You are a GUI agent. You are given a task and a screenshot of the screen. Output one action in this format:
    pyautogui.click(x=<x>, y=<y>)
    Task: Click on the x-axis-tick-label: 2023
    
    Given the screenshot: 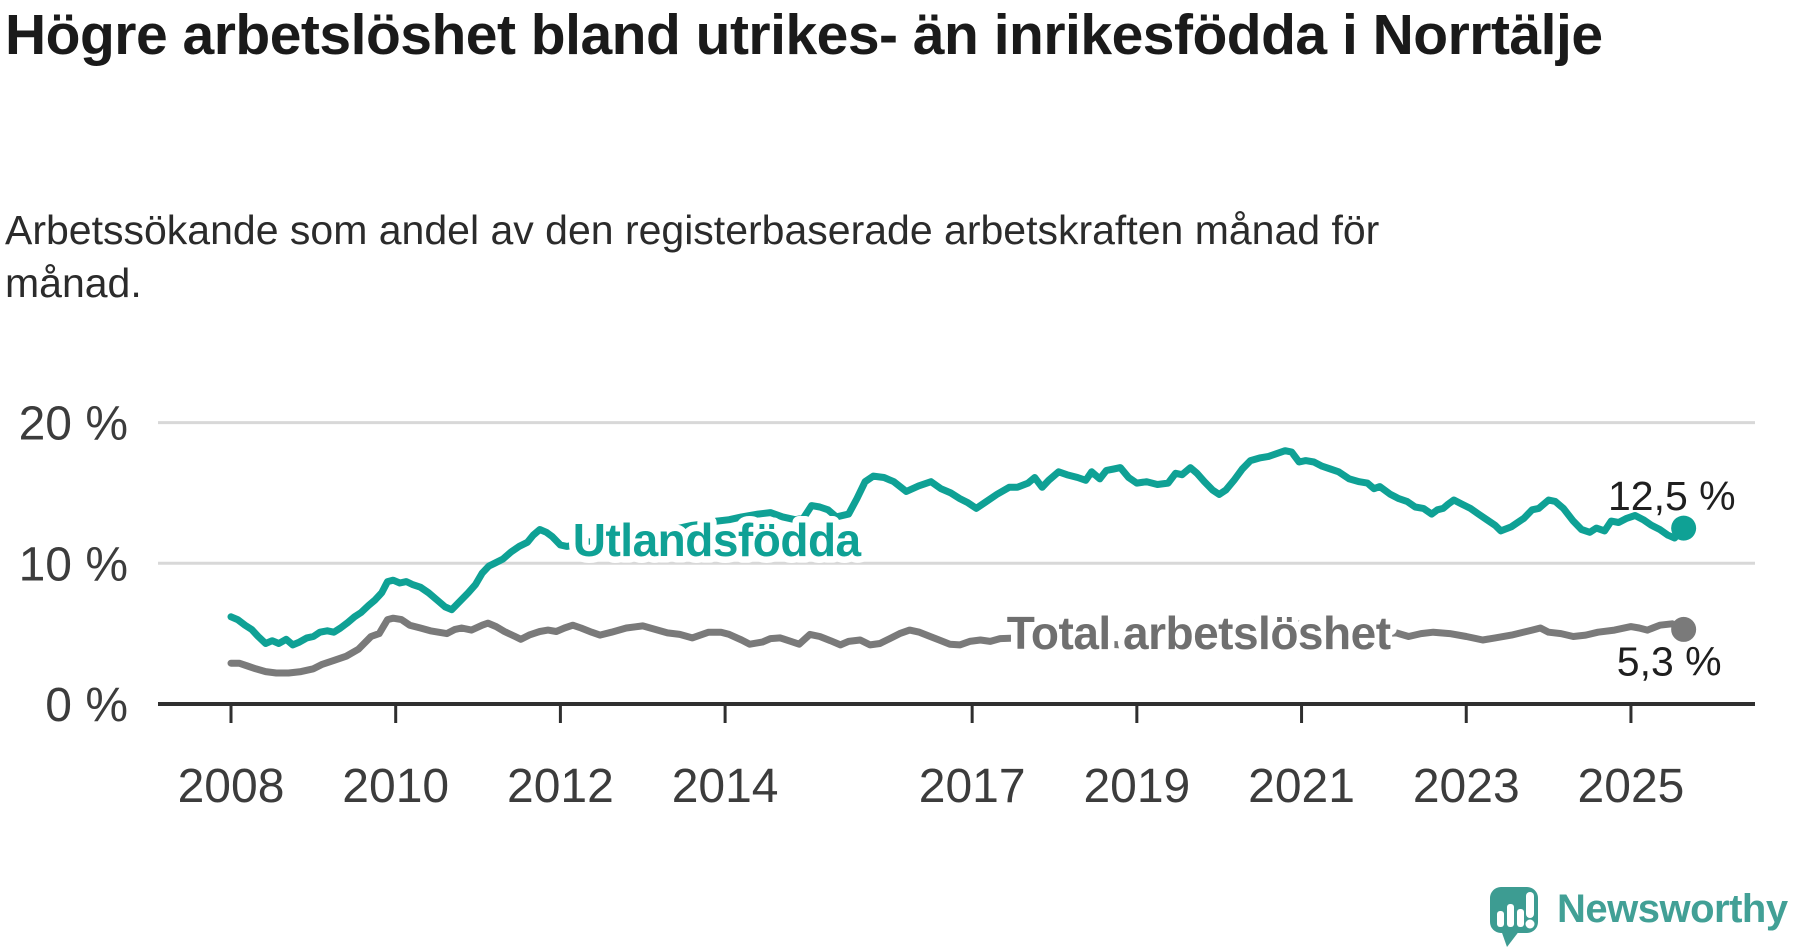 What is the action you would take?
    pyautogui.click(x=1466, y=786)
    